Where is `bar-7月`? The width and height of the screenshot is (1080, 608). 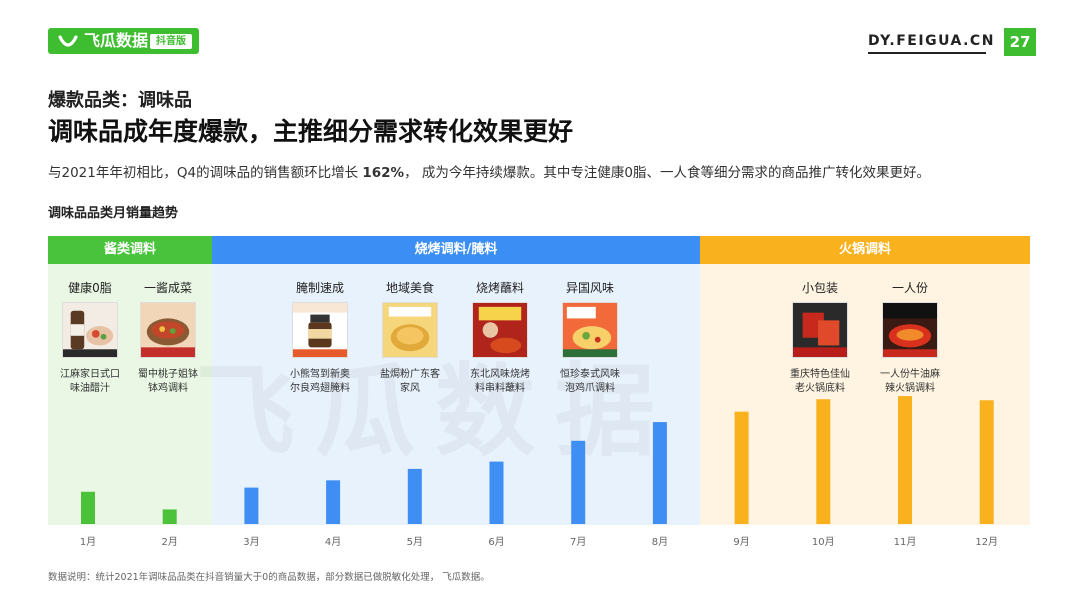 bar-7月 is located at coordinates (578, 482).